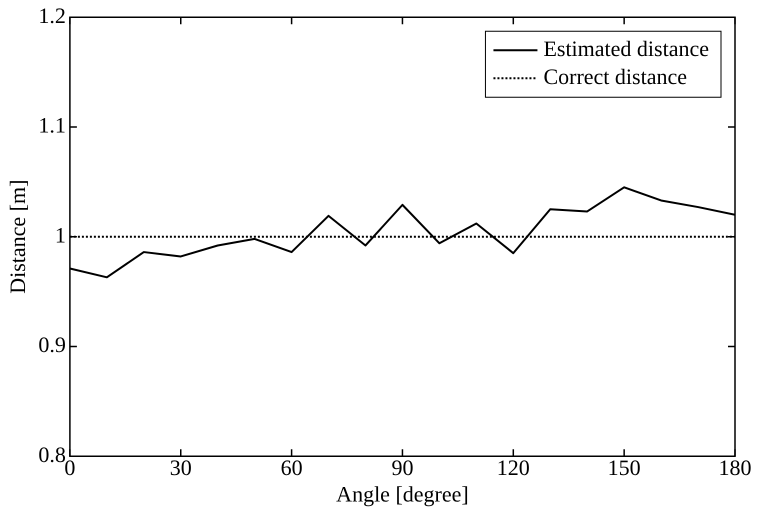  What do you see at coordinates (181, 467) in the screenshot?
I see `x-tick-label: 30` at bounding box center [181, 467].